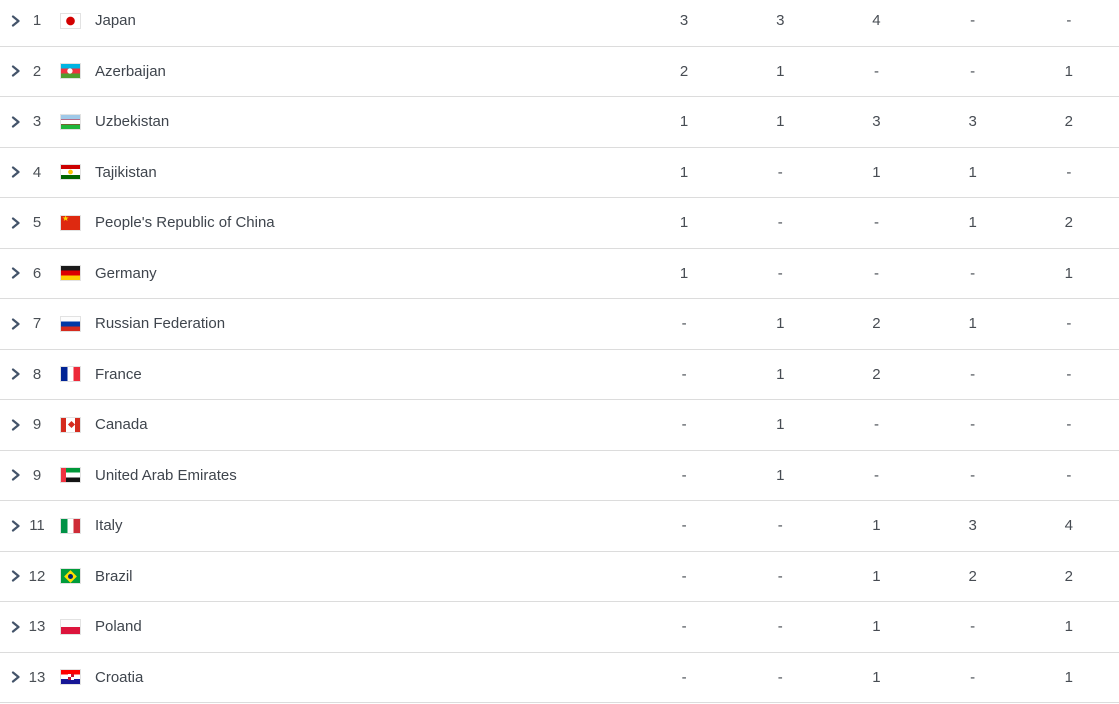  Describe the element at coordinates (37, 223) in the screenshot. I see `rank-number: 5` at that location.